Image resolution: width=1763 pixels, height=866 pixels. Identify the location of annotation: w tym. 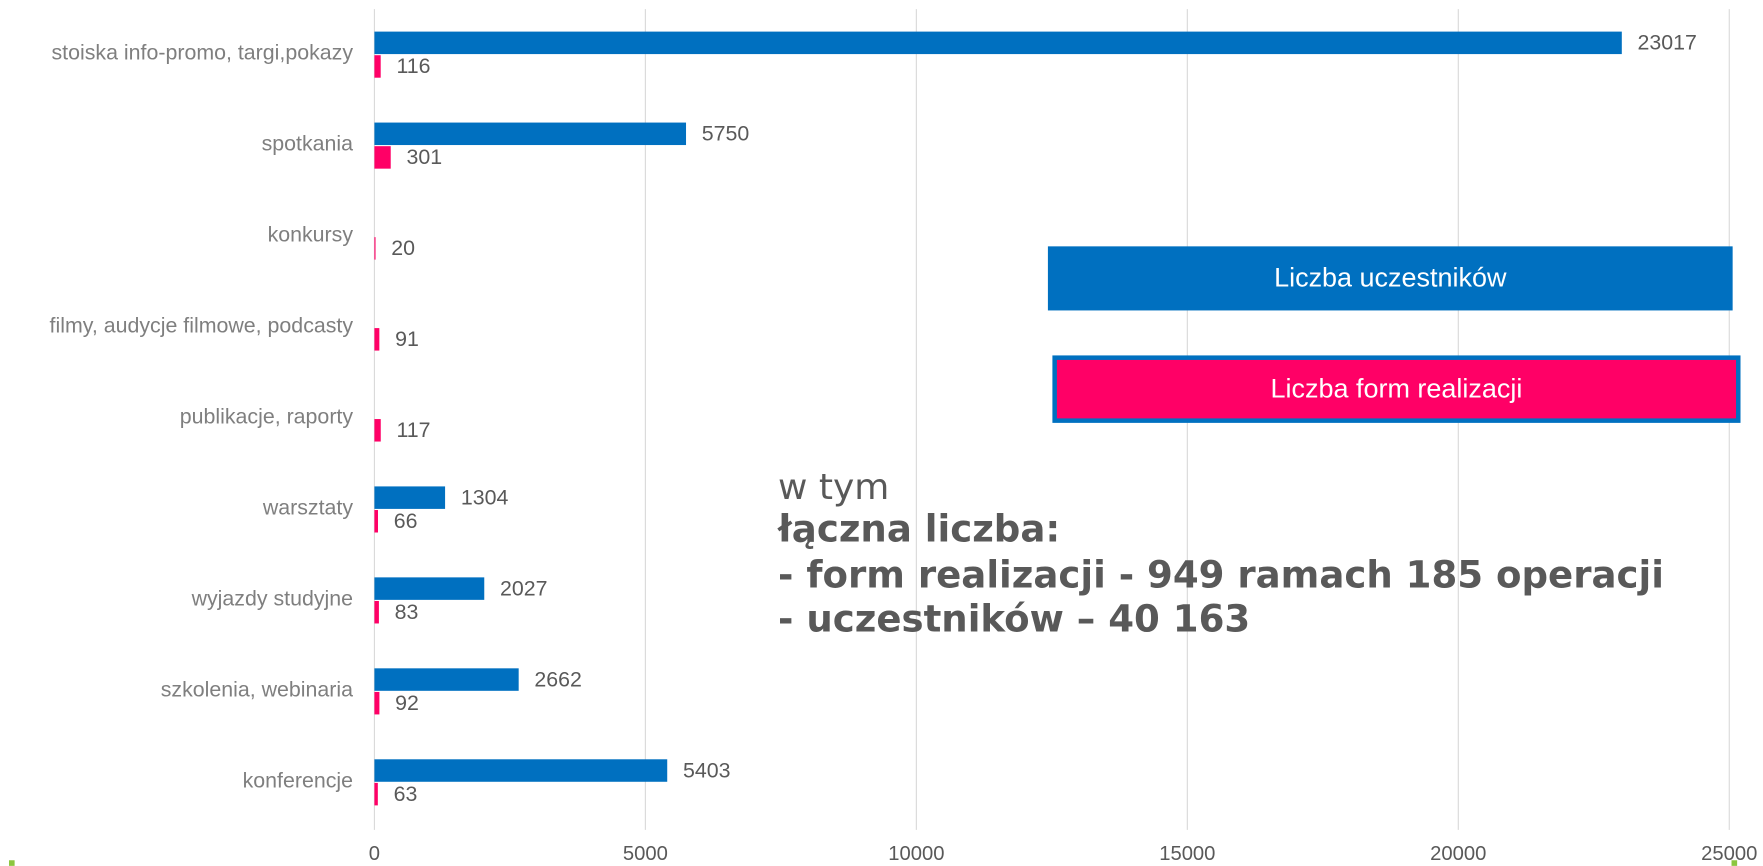
(833, 487).